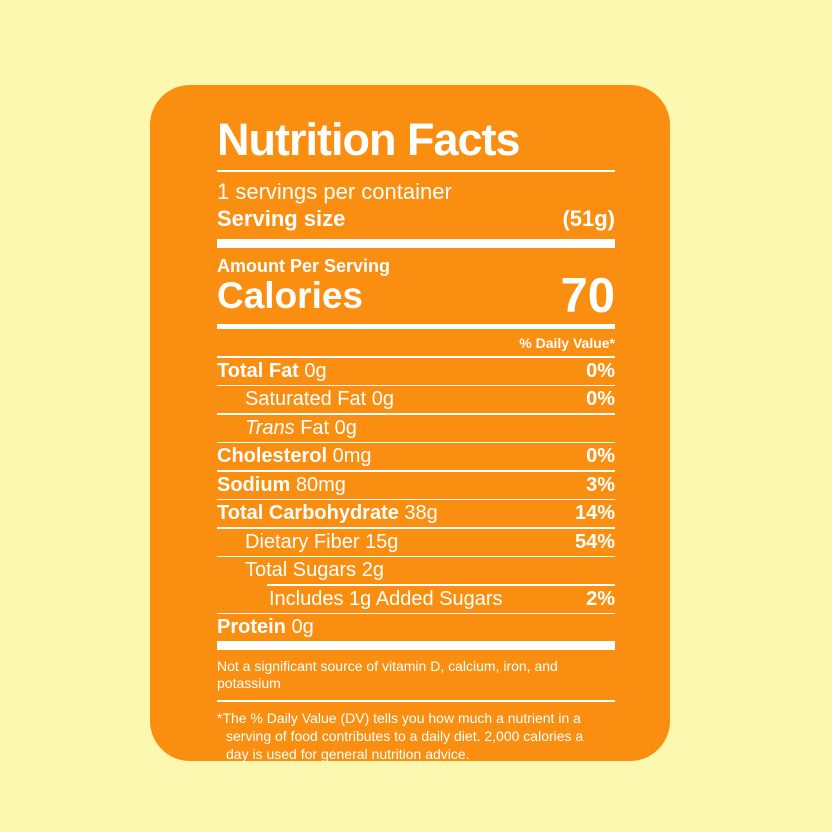 This screenshot has width=832, height=832. What do you see at coordinates (416, 171) in the screenshot?
I see `title-rule` at bounding box center [416, 171].